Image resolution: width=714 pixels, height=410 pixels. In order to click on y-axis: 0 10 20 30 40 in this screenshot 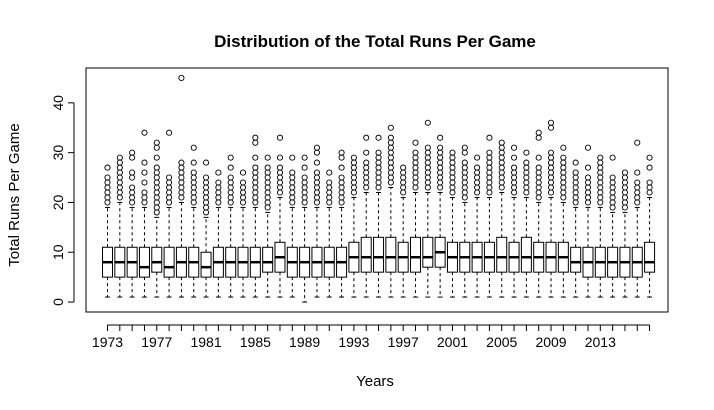, I will do `click(62, 200)`.